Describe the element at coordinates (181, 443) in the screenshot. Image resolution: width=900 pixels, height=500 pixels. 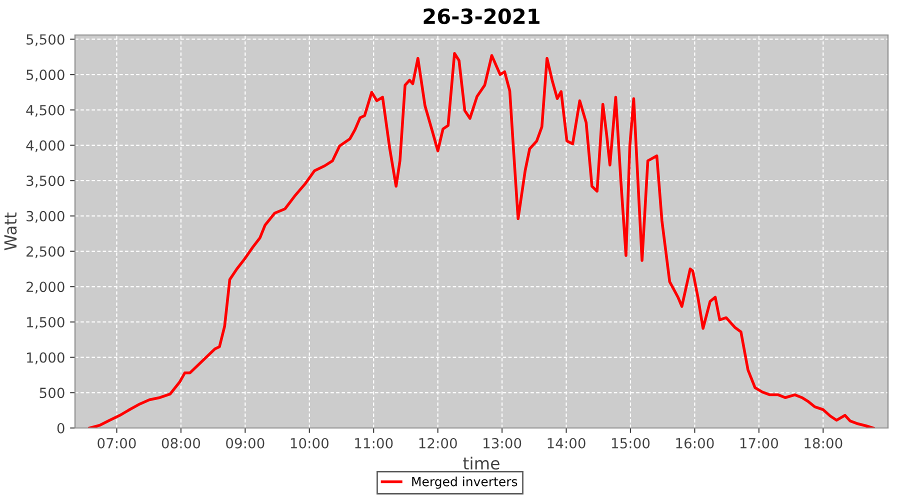
I see `x-tick-label: 08:00` at that location.